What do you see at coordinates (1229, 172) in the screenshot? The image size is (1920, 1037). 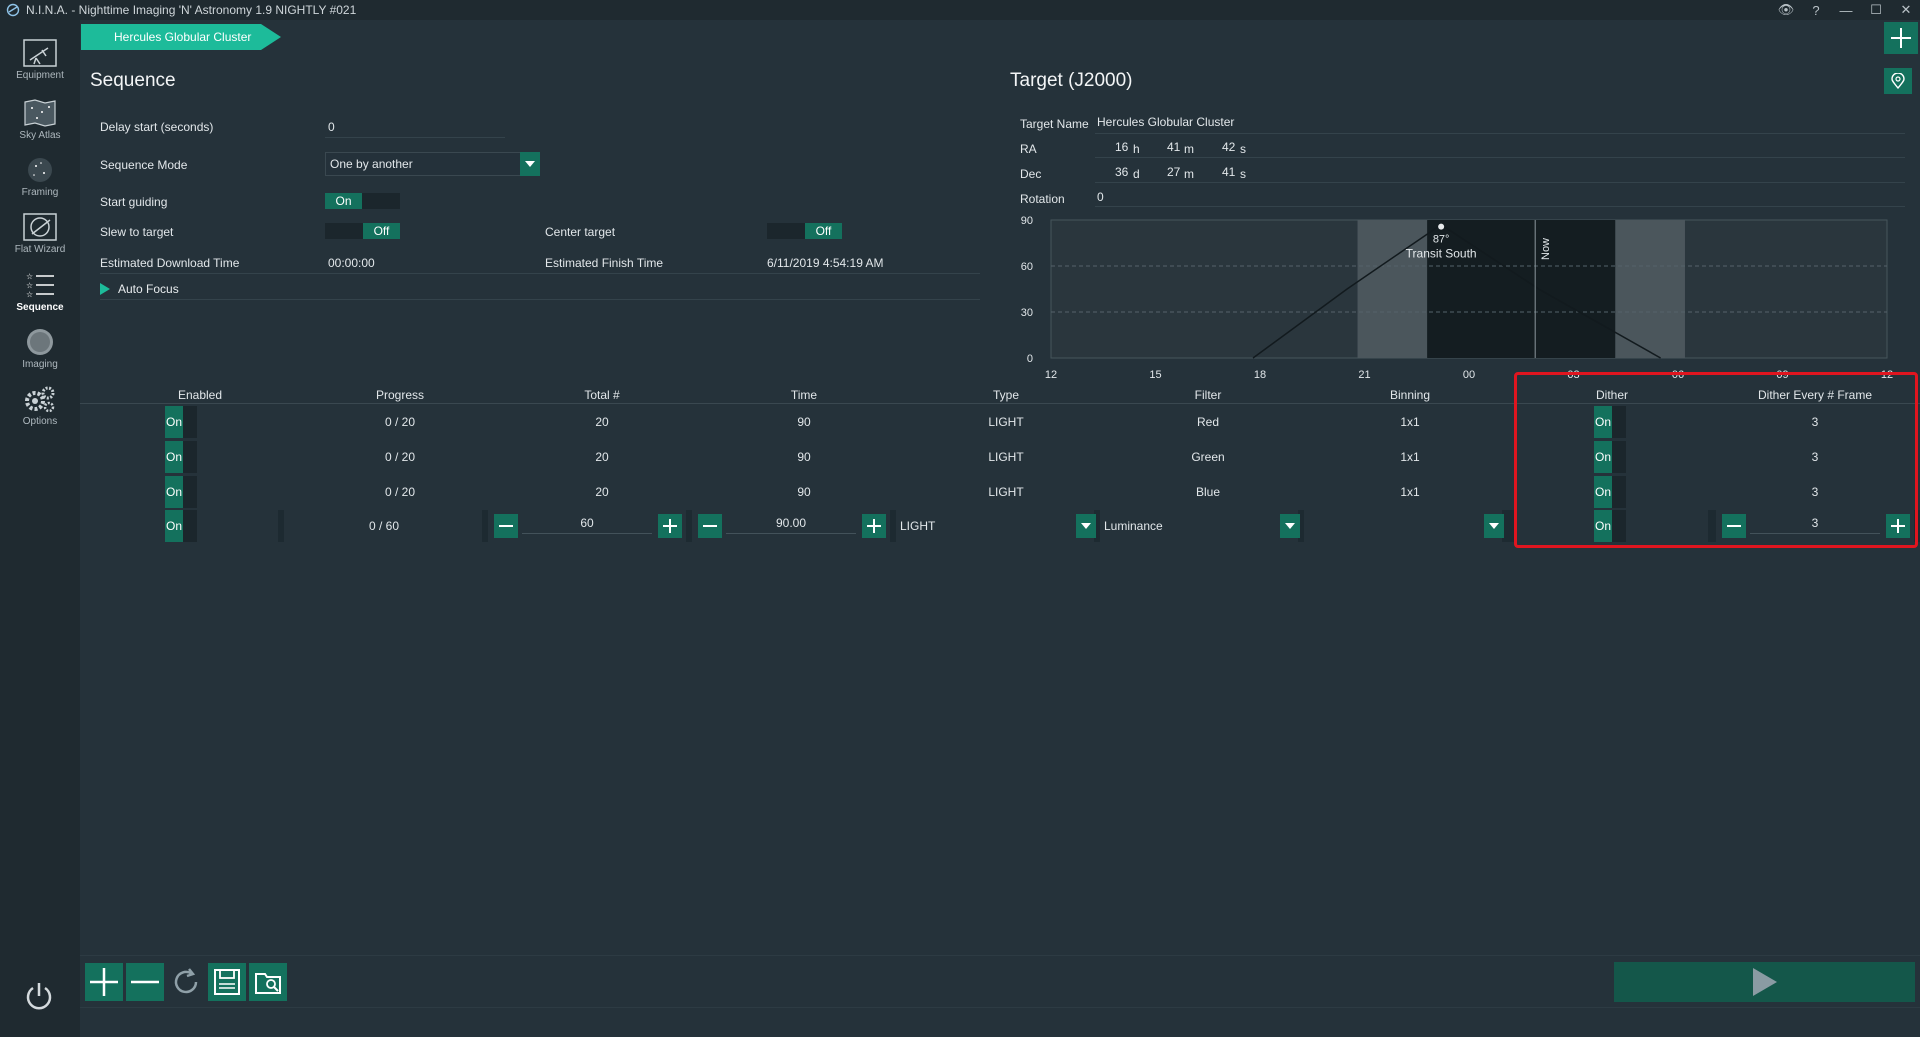 I see `dec-seconds-input: 41` at bounding box center [1229, 172].